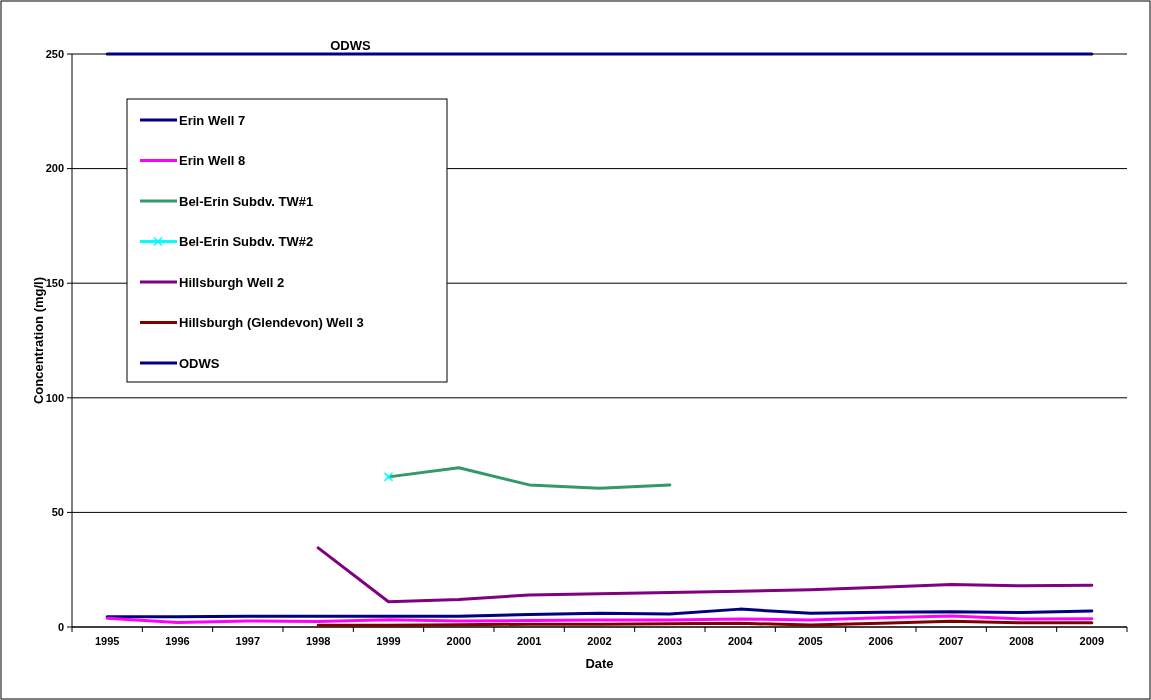  I want to click on x-tick-label: 1999, so click(388, 641).